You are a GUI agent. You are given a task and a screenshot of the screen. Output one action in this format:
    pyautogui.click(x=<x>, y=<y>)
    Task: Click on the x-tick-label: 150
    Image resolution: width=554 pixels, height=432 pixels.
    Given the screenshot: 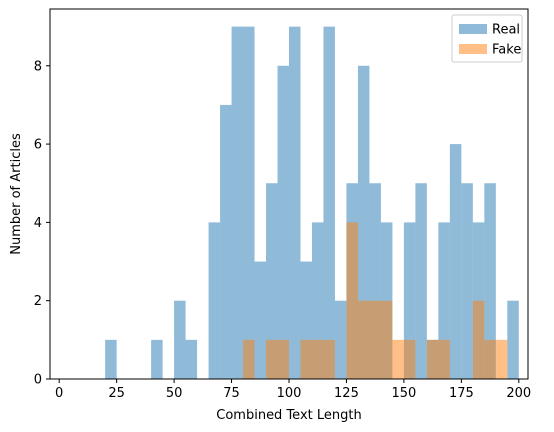 What is the action you would take?
    pyautogui.click(x=403, y=393)
    